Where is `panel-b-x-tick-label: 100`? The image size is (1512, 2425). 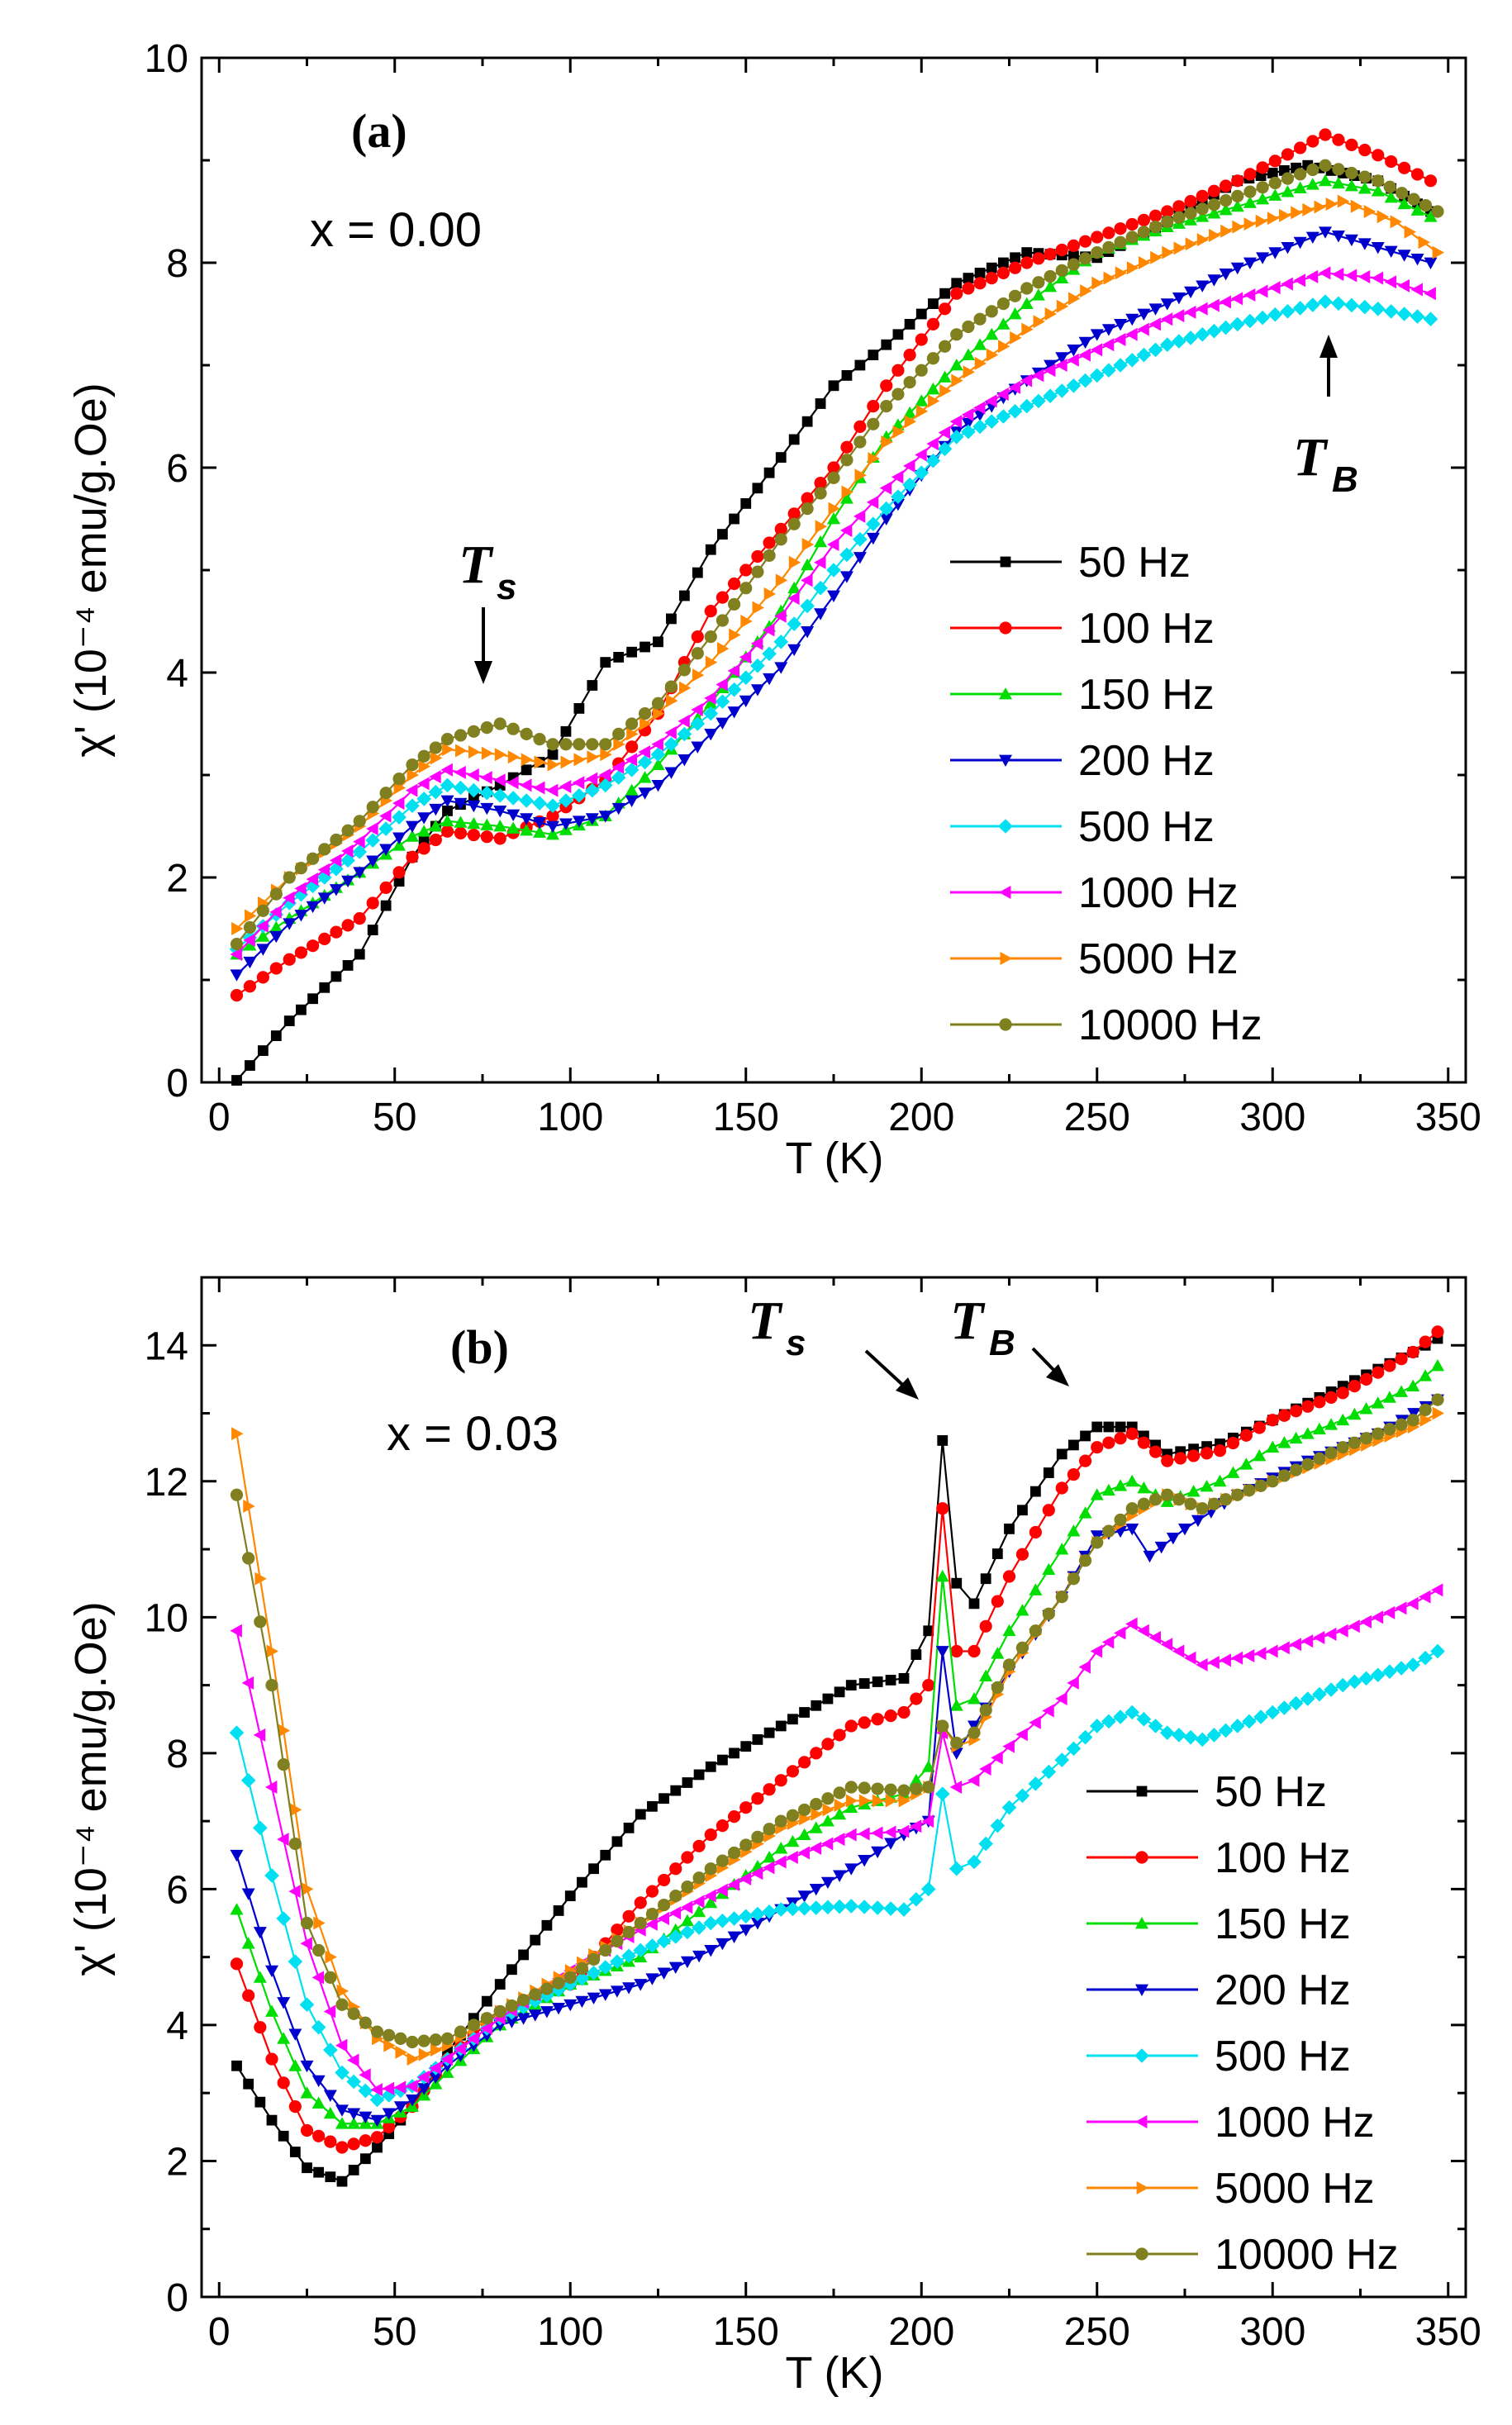 panel-b-x-tick-label: 100 is located at coordinates (570, 2332).